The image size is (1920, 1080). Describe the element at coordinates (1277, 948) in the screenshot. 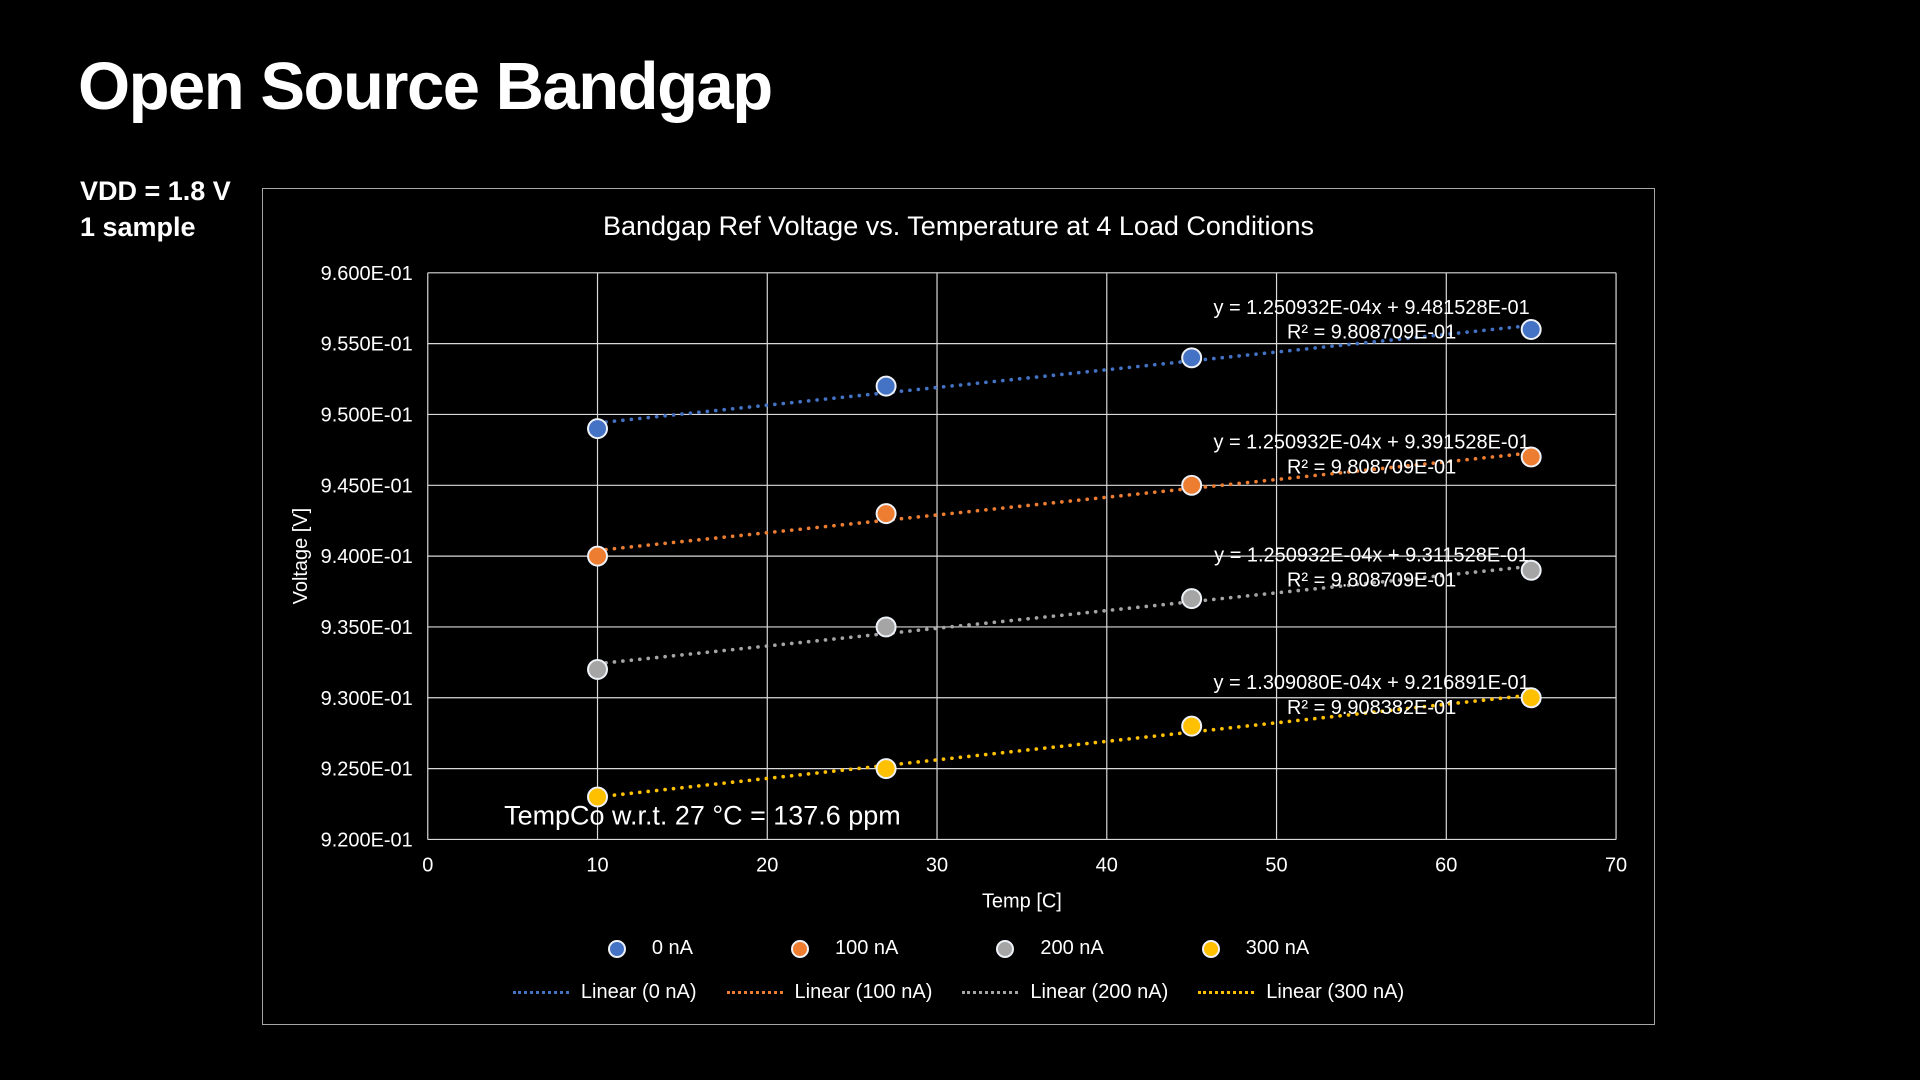

I see `legend-label: 300 nA` at that location.